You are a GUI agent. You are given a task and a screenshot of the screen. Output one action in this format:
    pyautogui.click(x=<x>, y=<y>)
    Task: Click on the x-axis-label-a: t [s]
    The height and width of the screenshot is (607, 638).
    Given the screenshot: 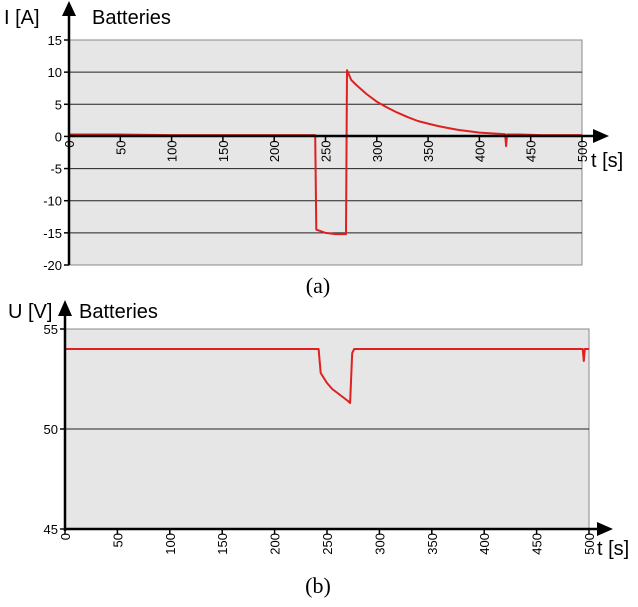 What is the action you would take?
    pyautogui.click(x=607, y=161)
    